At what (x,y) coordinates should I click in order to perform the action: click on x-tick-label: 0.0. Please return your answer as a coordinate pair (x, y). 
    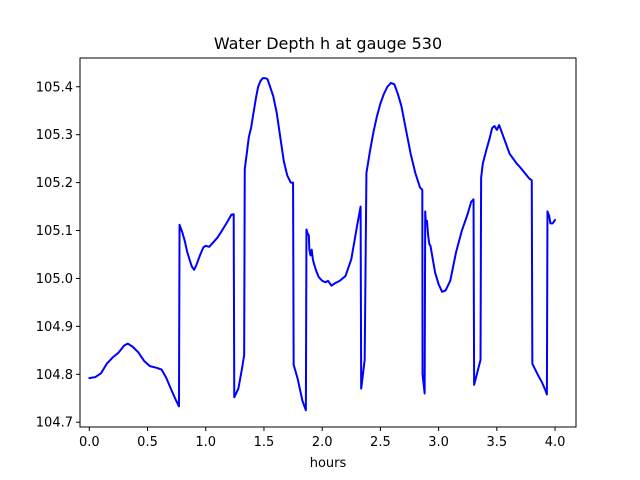
    Looking at the image, I should click on (89, 442).